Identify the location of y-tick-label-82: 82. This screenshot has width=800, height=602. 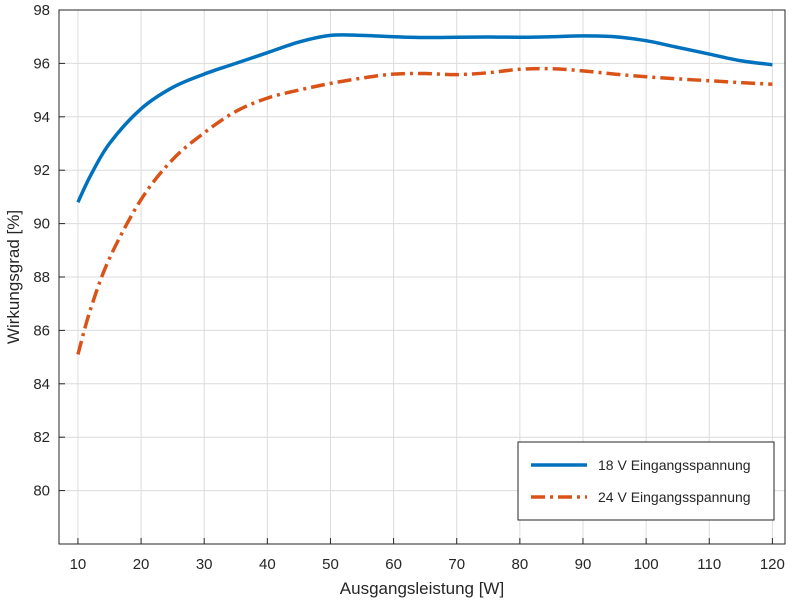
(41, 437).